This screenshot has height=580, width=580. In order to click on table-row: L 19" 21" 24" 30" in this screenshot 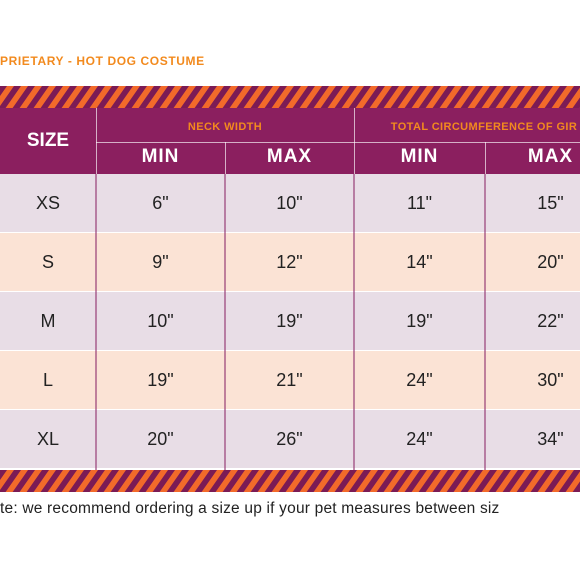, I will do `click(290, 380)`.